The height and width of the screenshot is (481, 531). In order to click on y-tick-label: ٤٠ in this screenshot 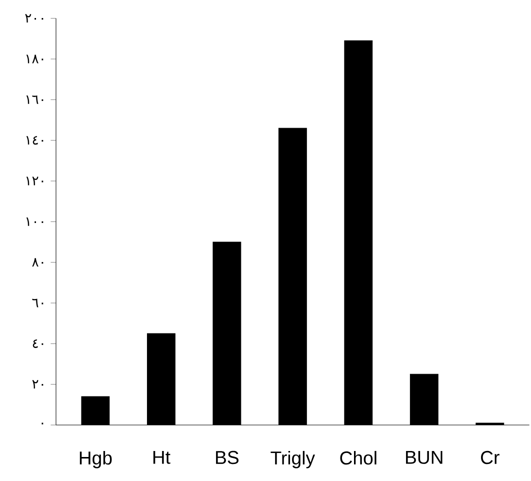, I will do `click(38, 343)`.